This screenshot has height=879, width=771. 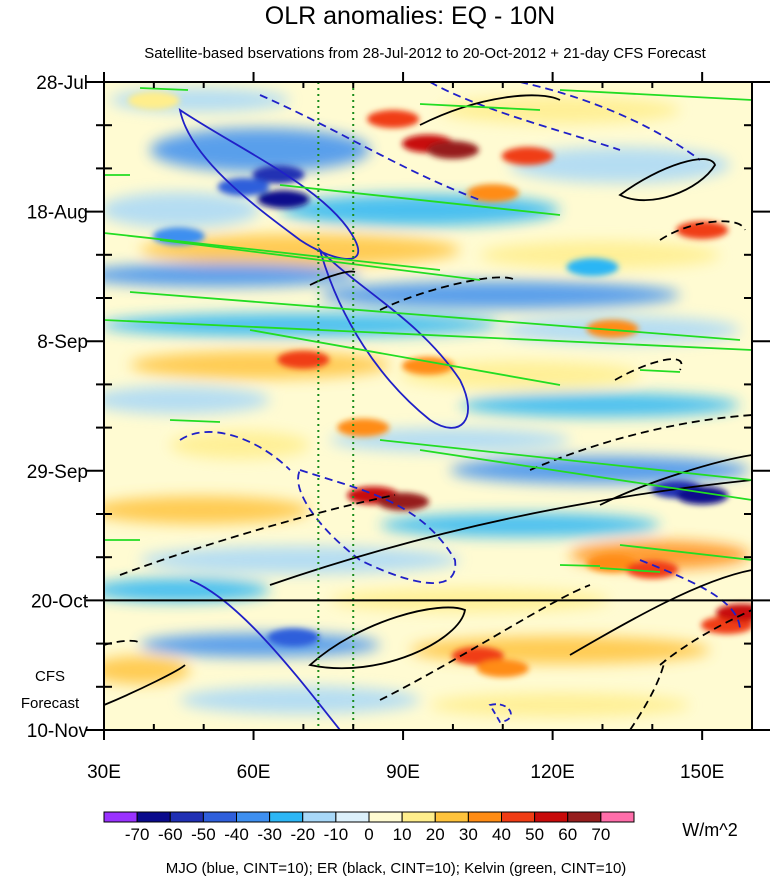 What do you see at coordinates (57, 213) in the screenshot?
I see `y-tick-label: 18-Aug` at bounding box center [57, 213].